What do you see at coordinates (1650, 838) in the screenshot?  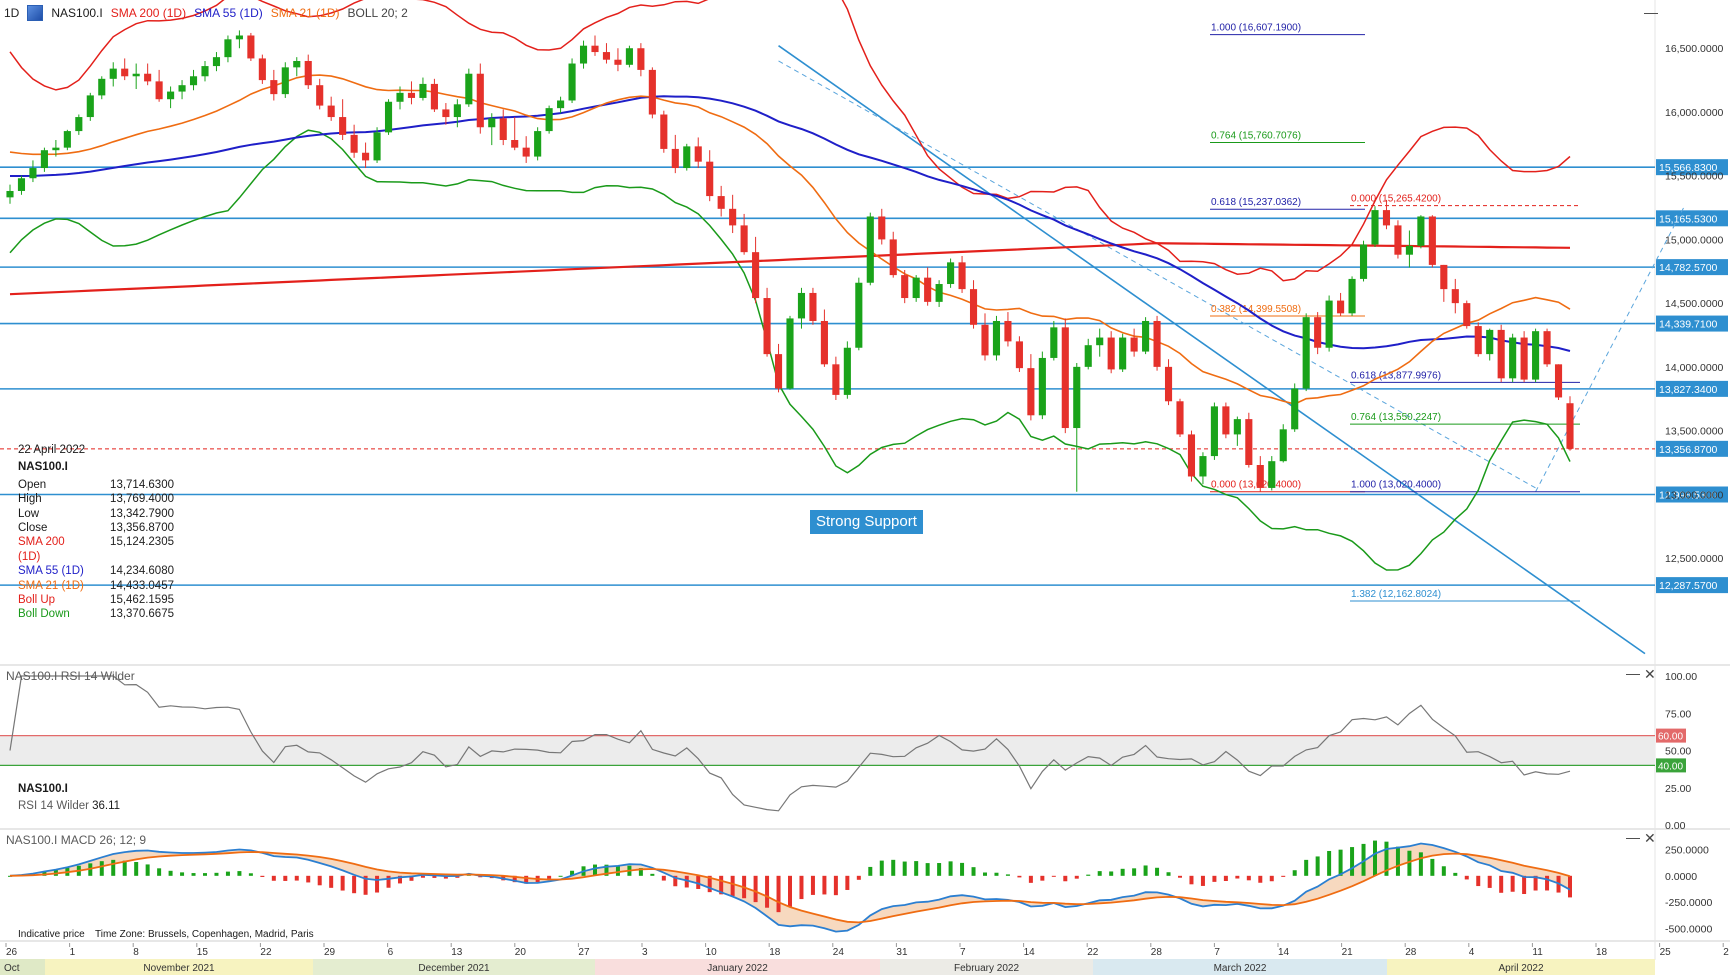 I see `macd-close-icon: ✕` at bounding box center [1650, 838].